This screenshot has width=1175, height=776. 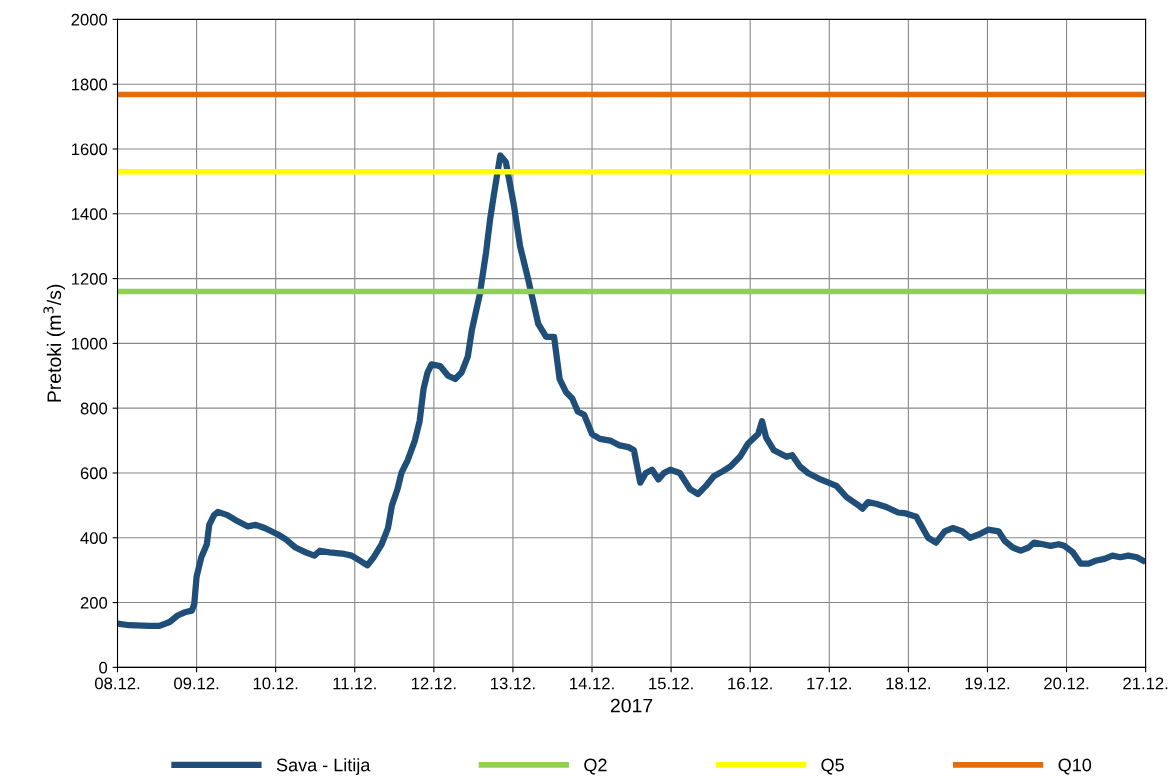 What do you see at coordinates (89, 84) in the screenshot?
I see `y-tick-label: 1800` at bounding box center [89, 84].